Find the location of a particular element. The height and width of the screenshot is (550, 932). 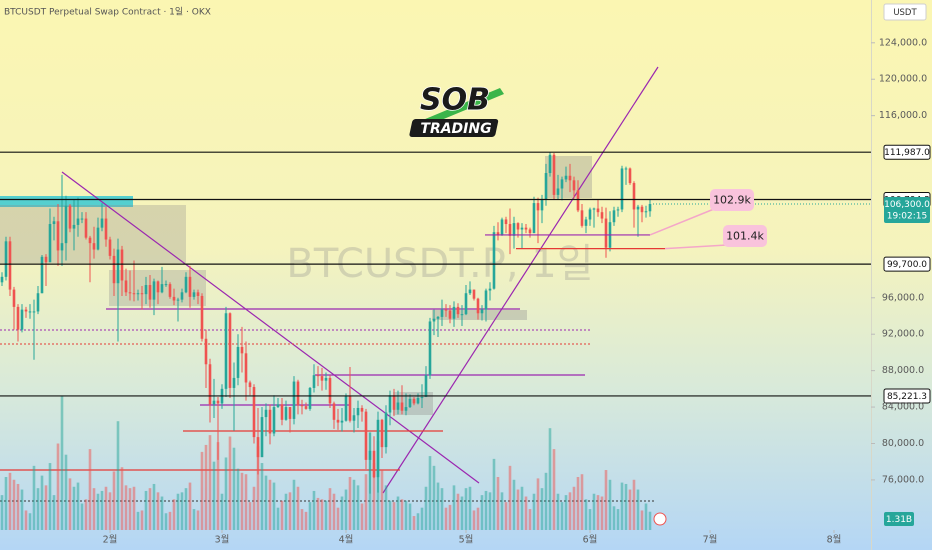

annotation-label: 101.4k is located at coordinates (745, 236).